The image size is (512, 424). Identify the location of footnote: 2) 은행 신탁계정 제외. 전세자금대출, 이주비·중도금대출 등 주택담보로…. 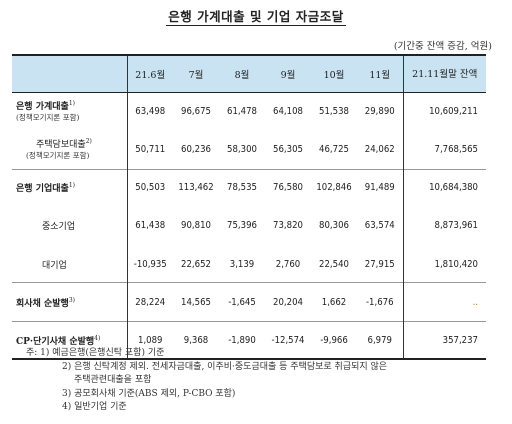
(225, 366).